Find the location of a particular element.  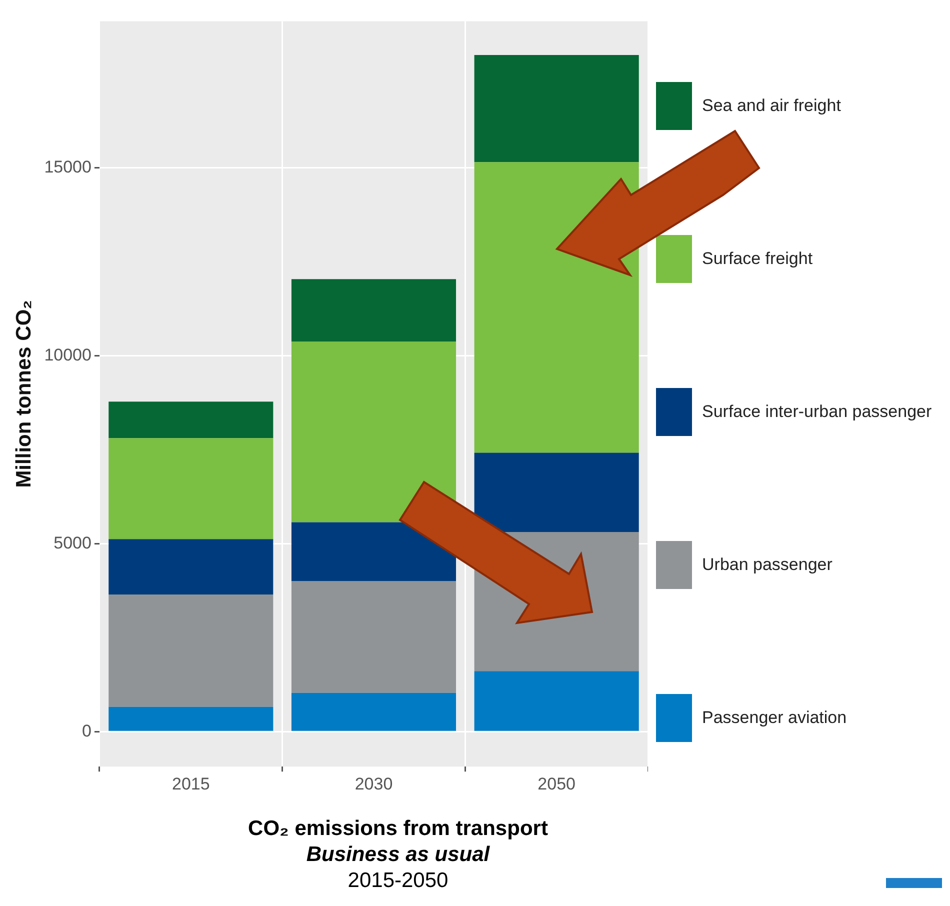

text: Business as usual is located at coordinates (398, 855).